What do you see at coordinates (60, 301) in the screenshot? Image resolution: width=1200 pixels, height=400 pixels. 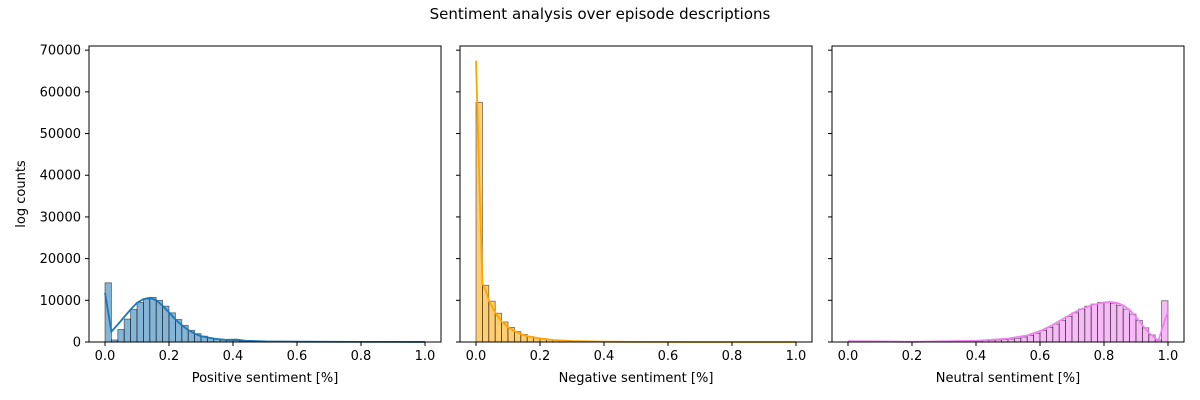 I see `y-tick-label: 10000` at bounding box center [60, 301].